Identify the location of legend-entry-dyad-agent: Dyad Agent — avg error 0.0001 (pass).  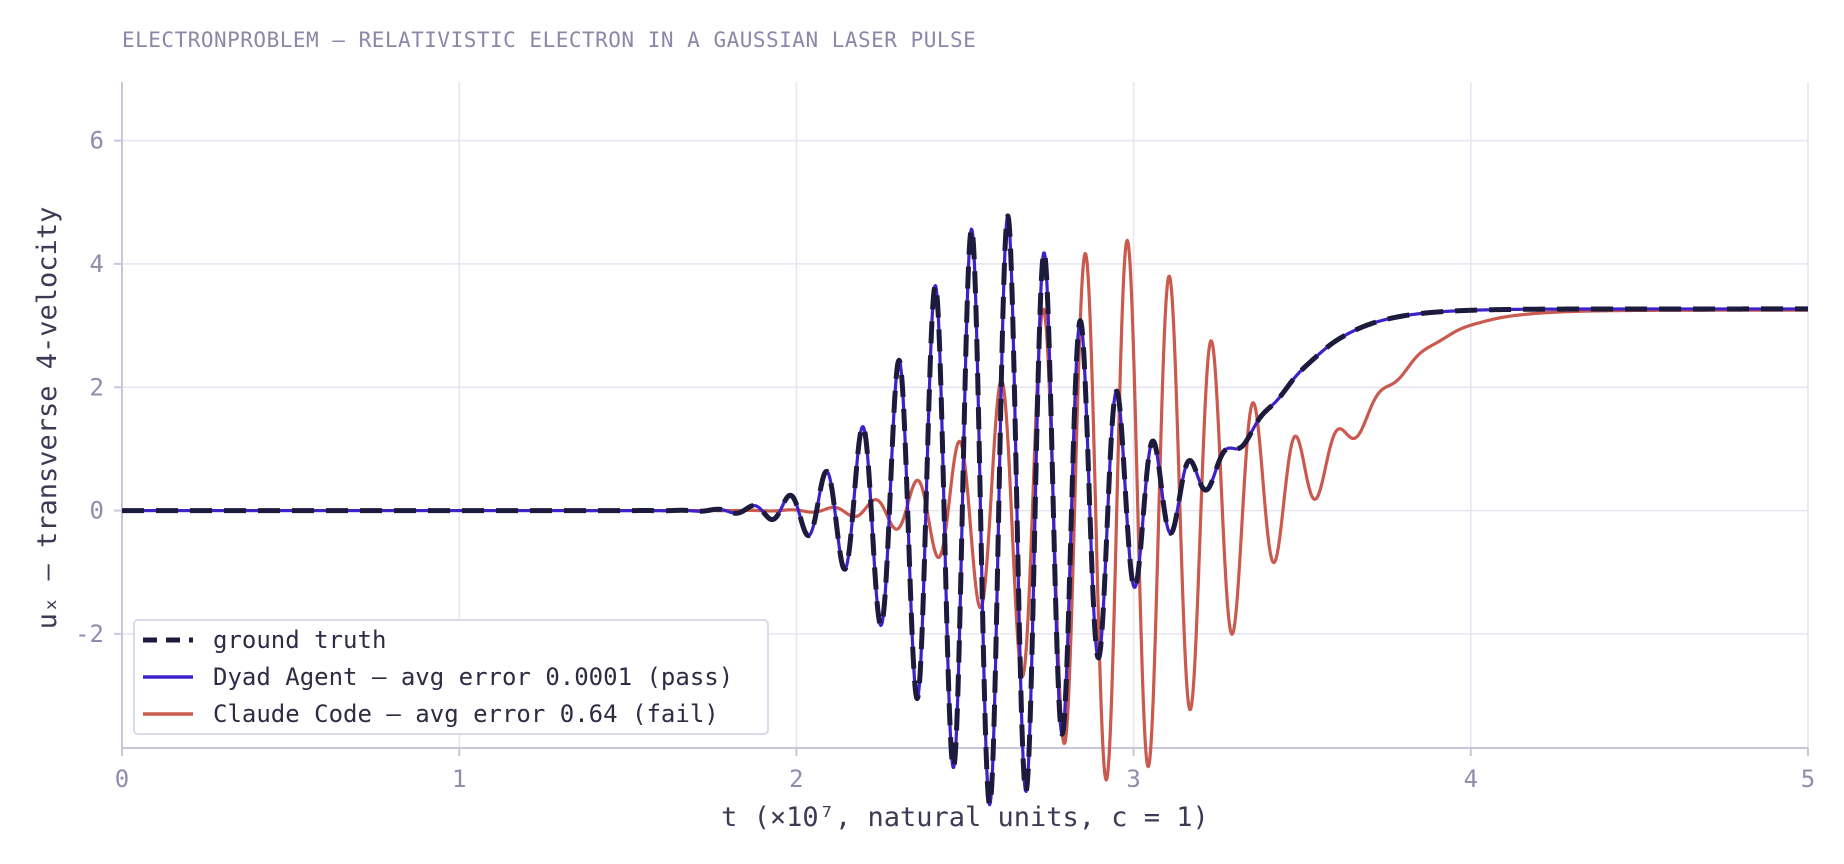
(473, 677).